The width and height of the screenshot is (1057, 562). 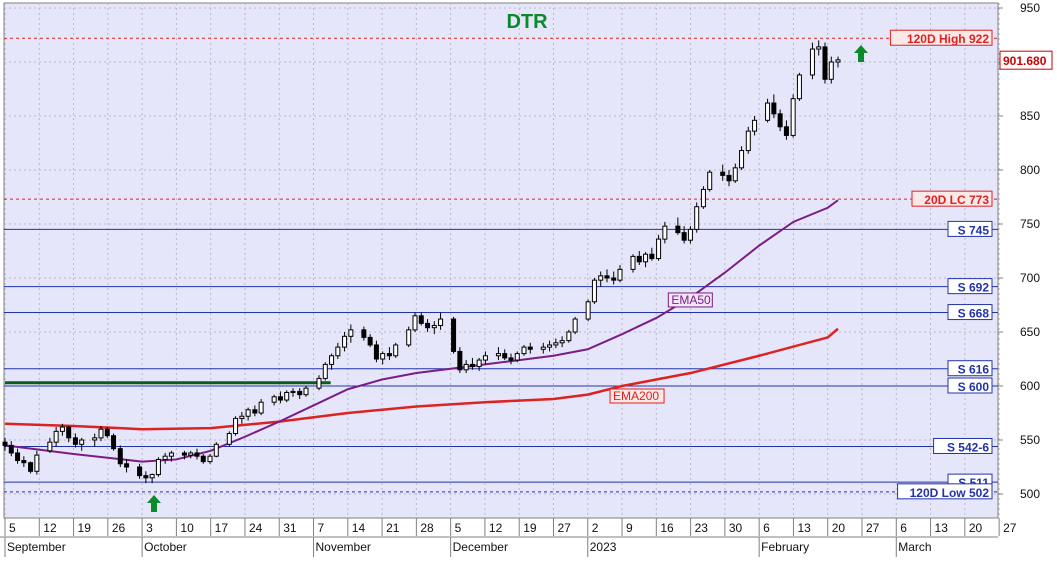 I want to click on x-tick-label: 26, so click(x=119, y=528).